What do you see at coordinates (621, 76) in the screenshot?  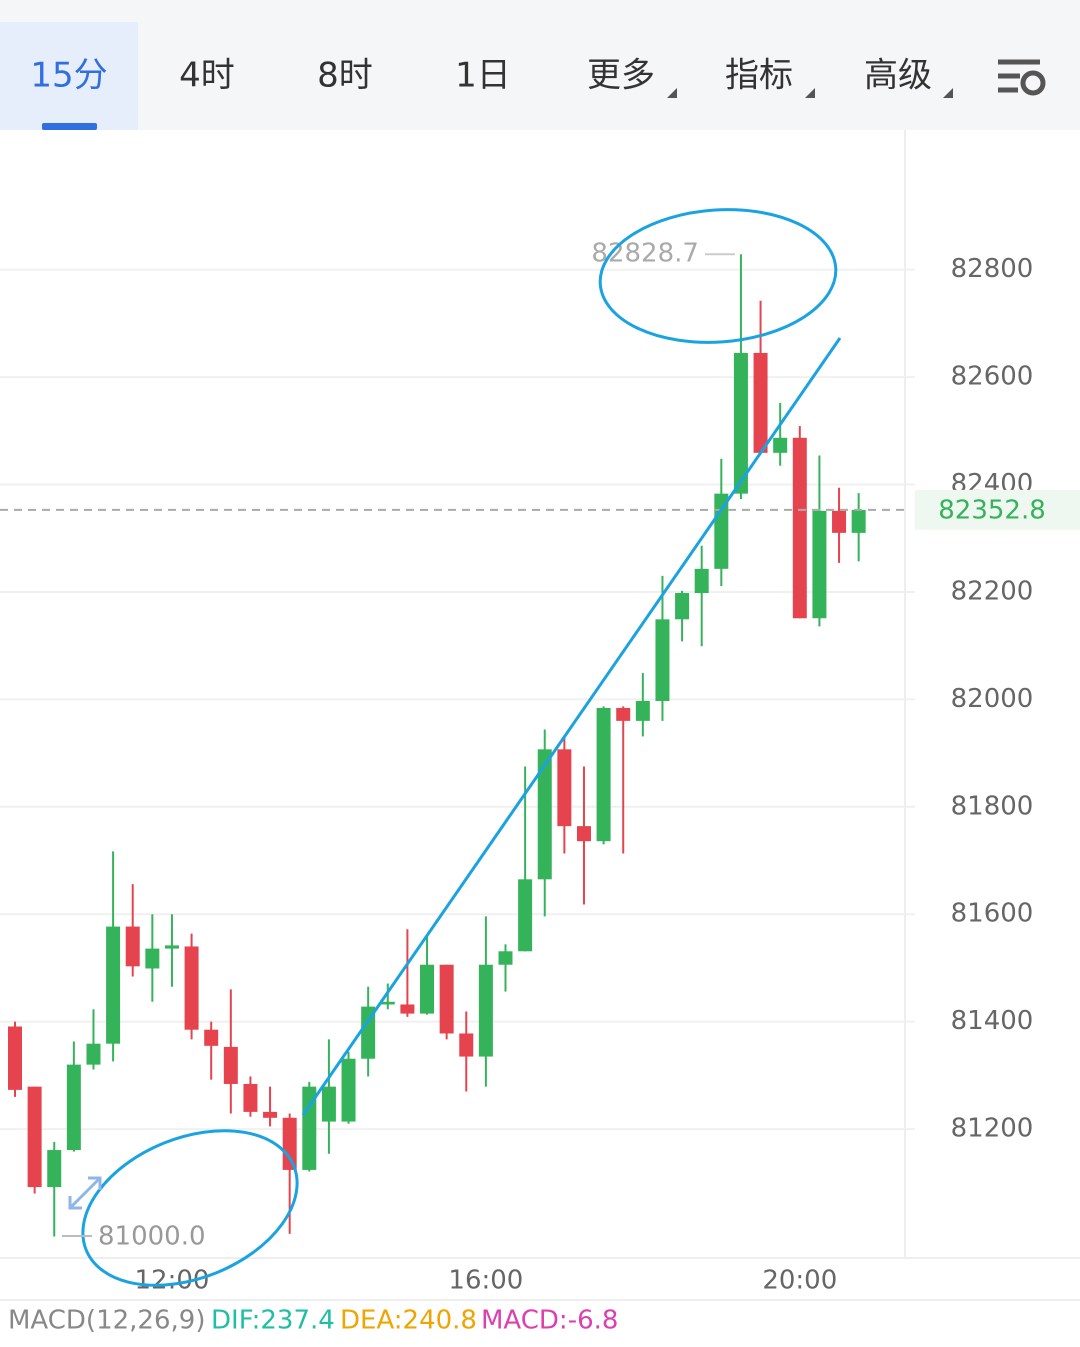 I see `tab: 更多` at bounding box center [621, 76].